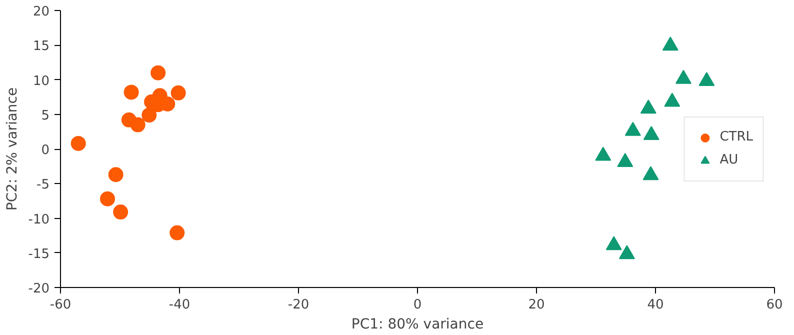 This screenshot has width=794, height=335. I want to click on y-tick-label: -20, so click(39, 289).